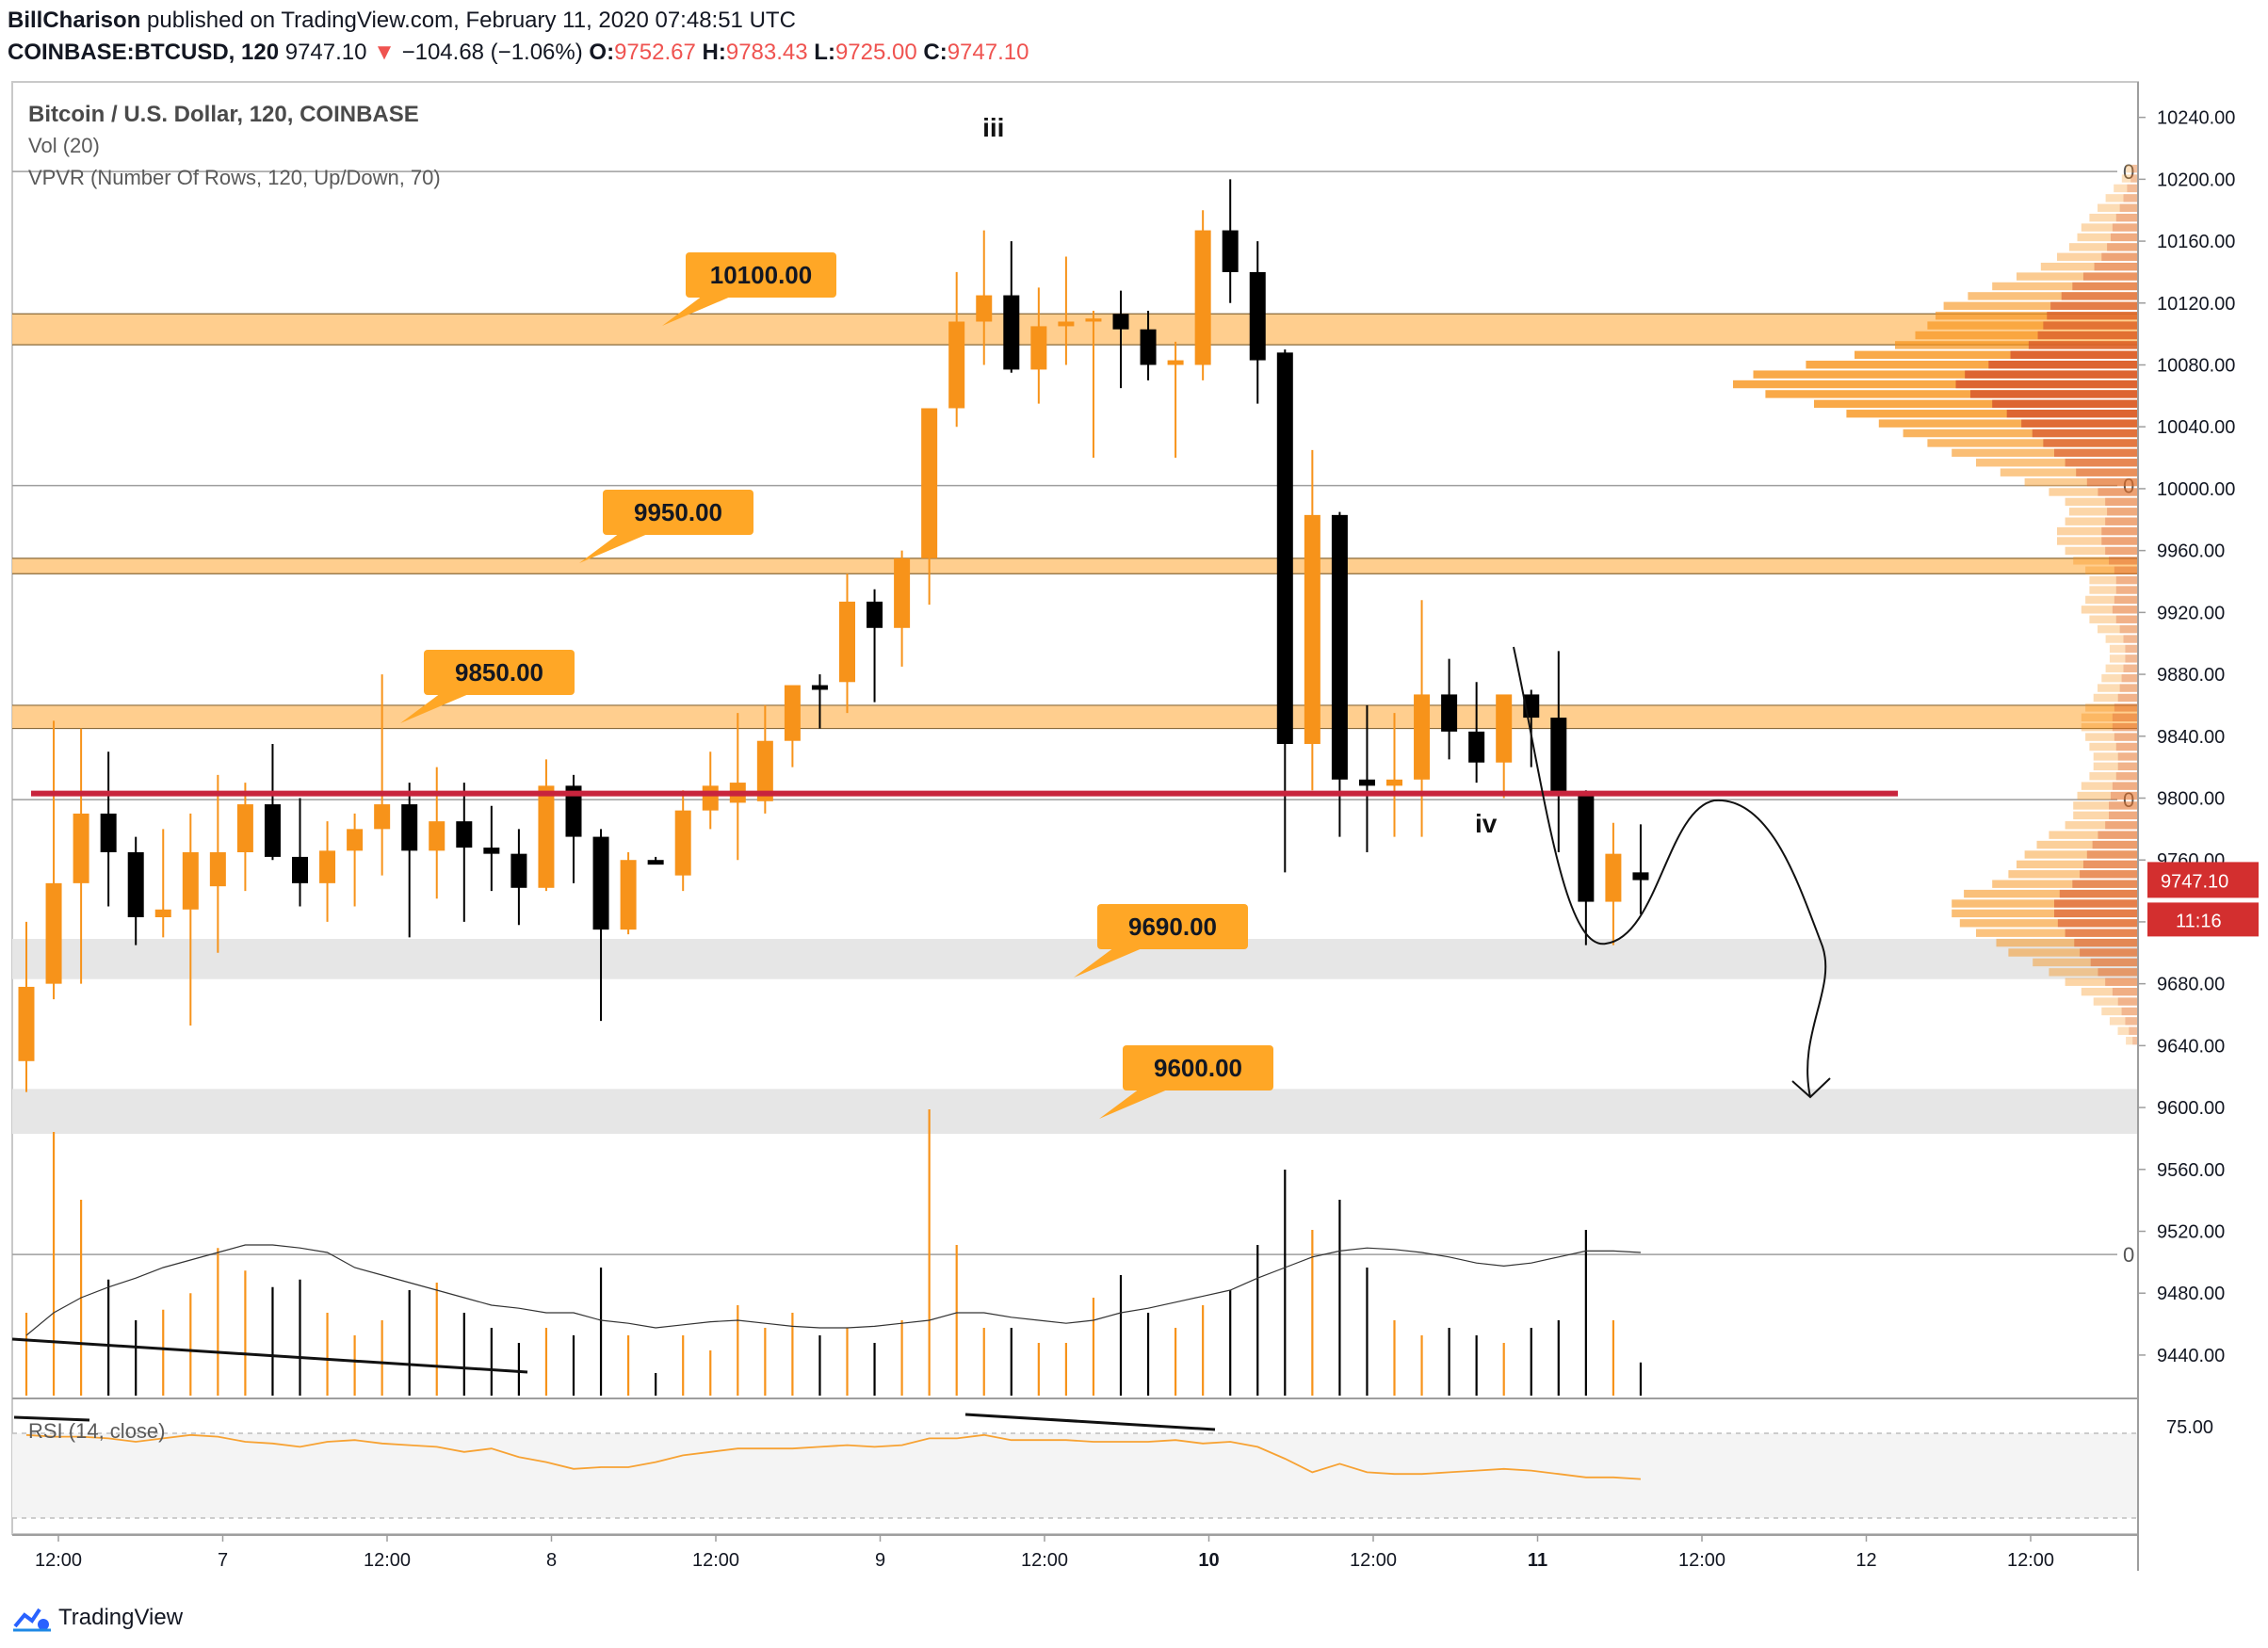  Describe the element at coordinates (223, 1560) in the screenshot. I see `time-tick-label: 7` at that location.